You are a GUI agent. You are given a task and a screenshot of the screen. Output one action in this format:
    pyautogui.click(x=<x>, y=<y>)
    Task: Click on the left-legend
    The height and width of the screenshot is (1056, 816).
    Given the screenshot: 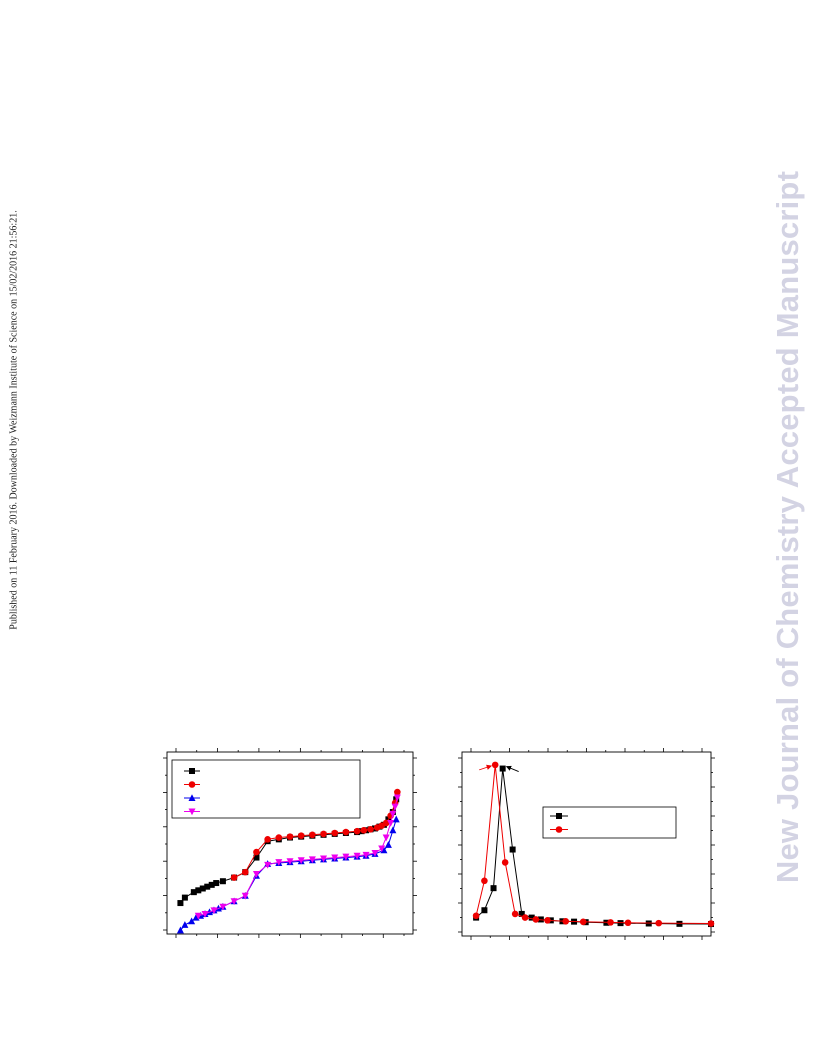 What is the action you would take?
    pyautogui.click(x=266, y=789)
    